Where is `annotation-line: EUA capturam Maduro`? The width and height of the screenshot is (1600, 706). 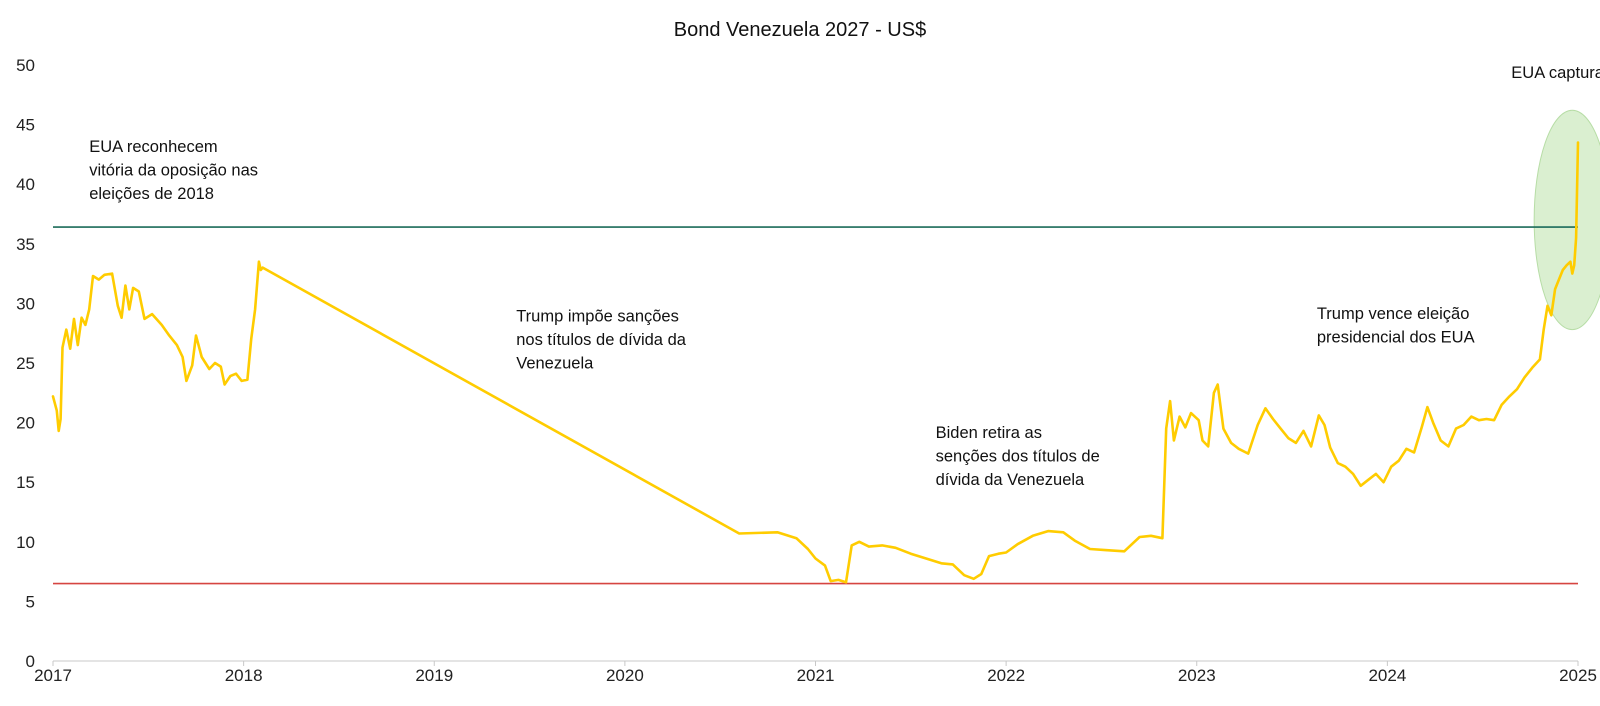 annotation-line: EUA capturam Maduro is located at coordinates (1555, 73).